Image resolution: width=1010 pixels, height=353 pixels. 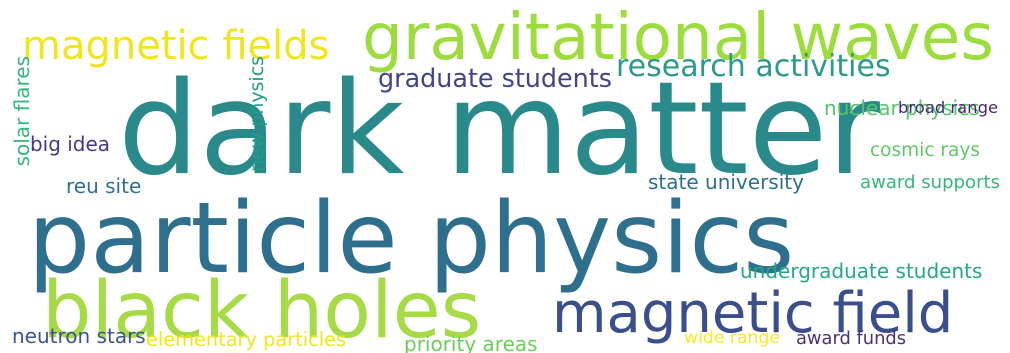 What do you see at coordinates (176, 46) in the screenshot?
I see `word-magnetic-fields: magnetic fields` at bounding box center [176, 46].